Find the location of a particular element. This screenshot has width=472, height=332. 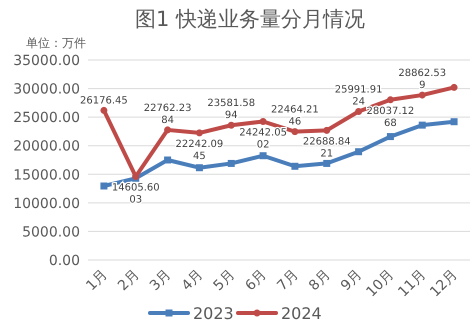

y-tick-label: 0.00 is located at coordinates (64, 261).